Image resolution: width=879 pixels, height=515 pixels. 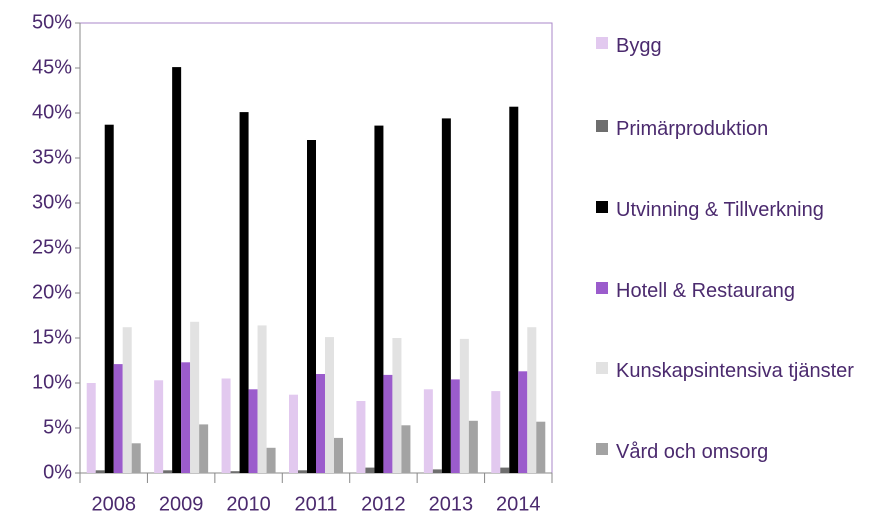 What do you see at coordinates (52, 382) in the screenshot?
I see `y-tick-label: 10%` at bounding box center [52, 382].